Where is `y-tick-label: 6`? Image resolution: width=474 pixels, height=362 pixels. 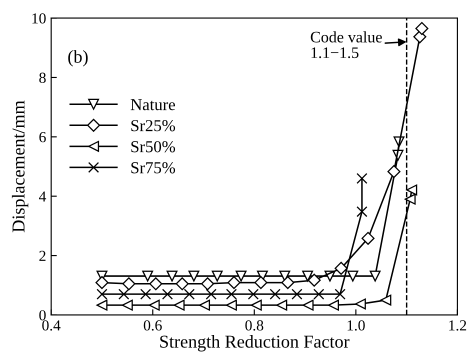
y-tick-label: 6 is located at coordinates (42, 137).